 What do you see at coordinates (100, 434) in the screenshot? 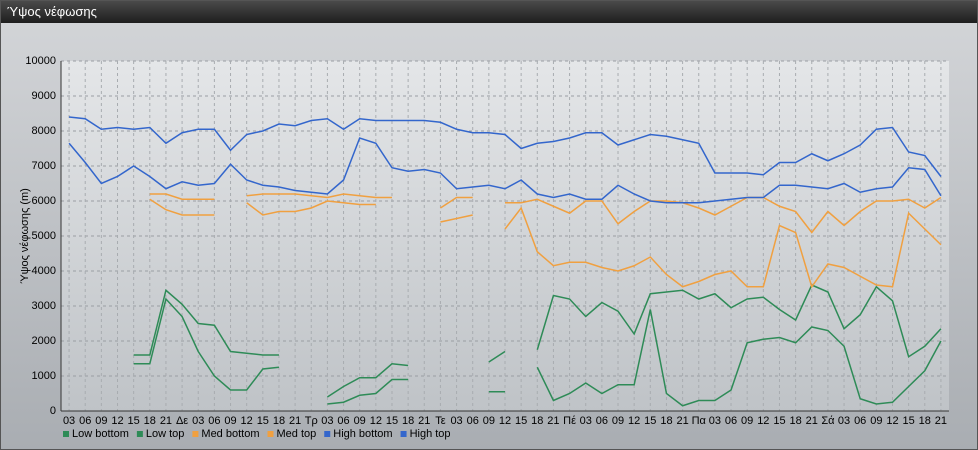
I see `legend-label: Low bottom` at bounding box center [100, 434].